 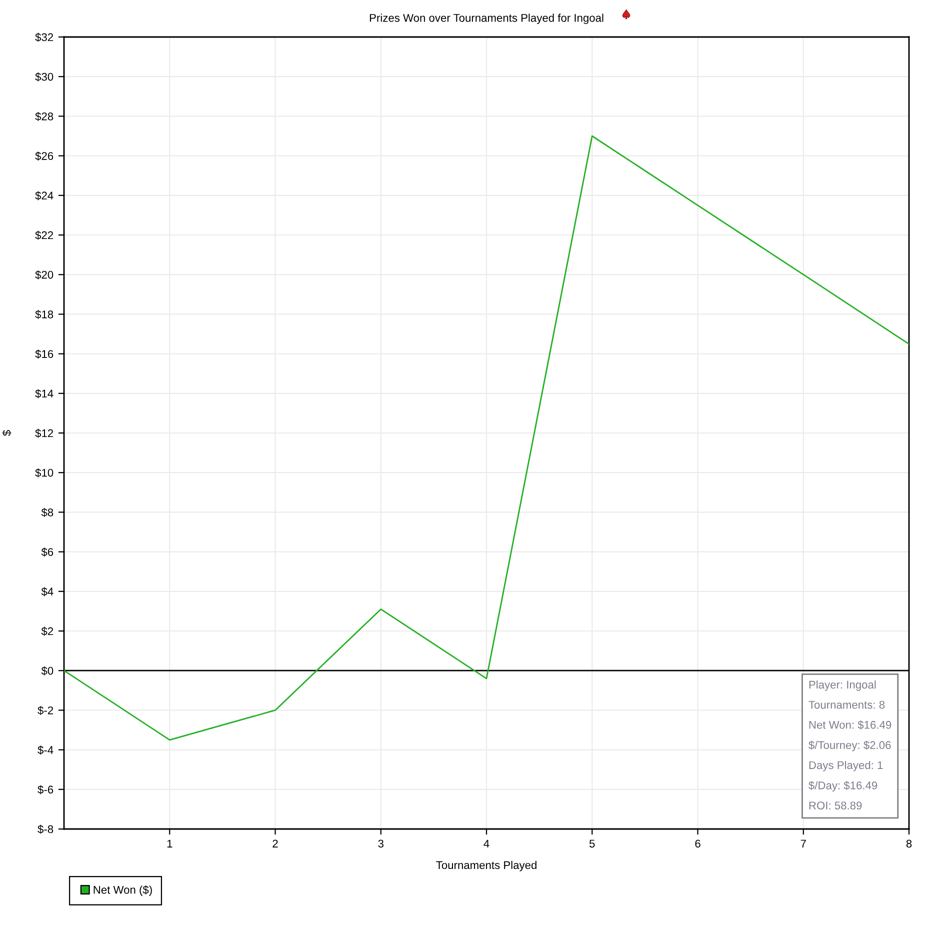 I want to click on y-tick-label: $-6, so click(x=46, y=789).